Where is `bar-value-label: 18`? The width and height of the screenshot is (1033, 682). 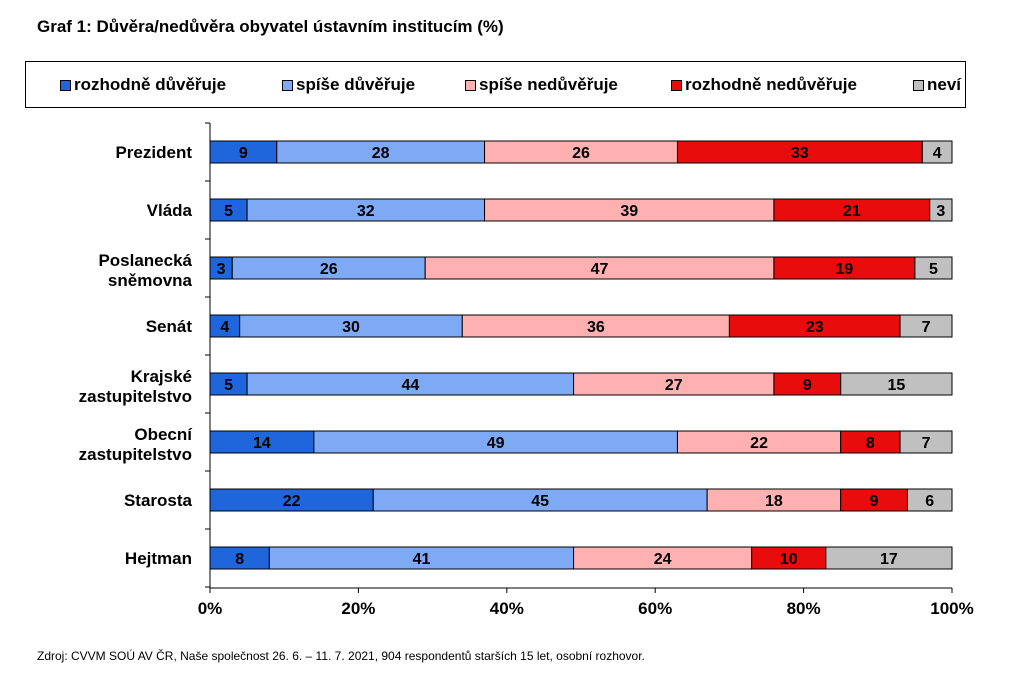
bar-value-label: 18 is located at coordinates (774, 501).